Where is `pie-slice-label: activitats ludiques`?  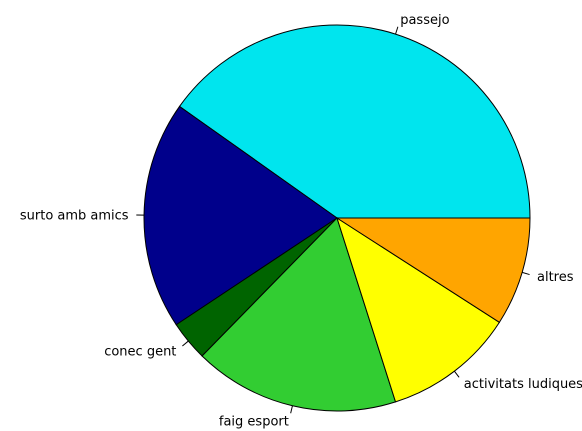 pie-slice-label: activitats ludiques is located at coordinates (523, 384).